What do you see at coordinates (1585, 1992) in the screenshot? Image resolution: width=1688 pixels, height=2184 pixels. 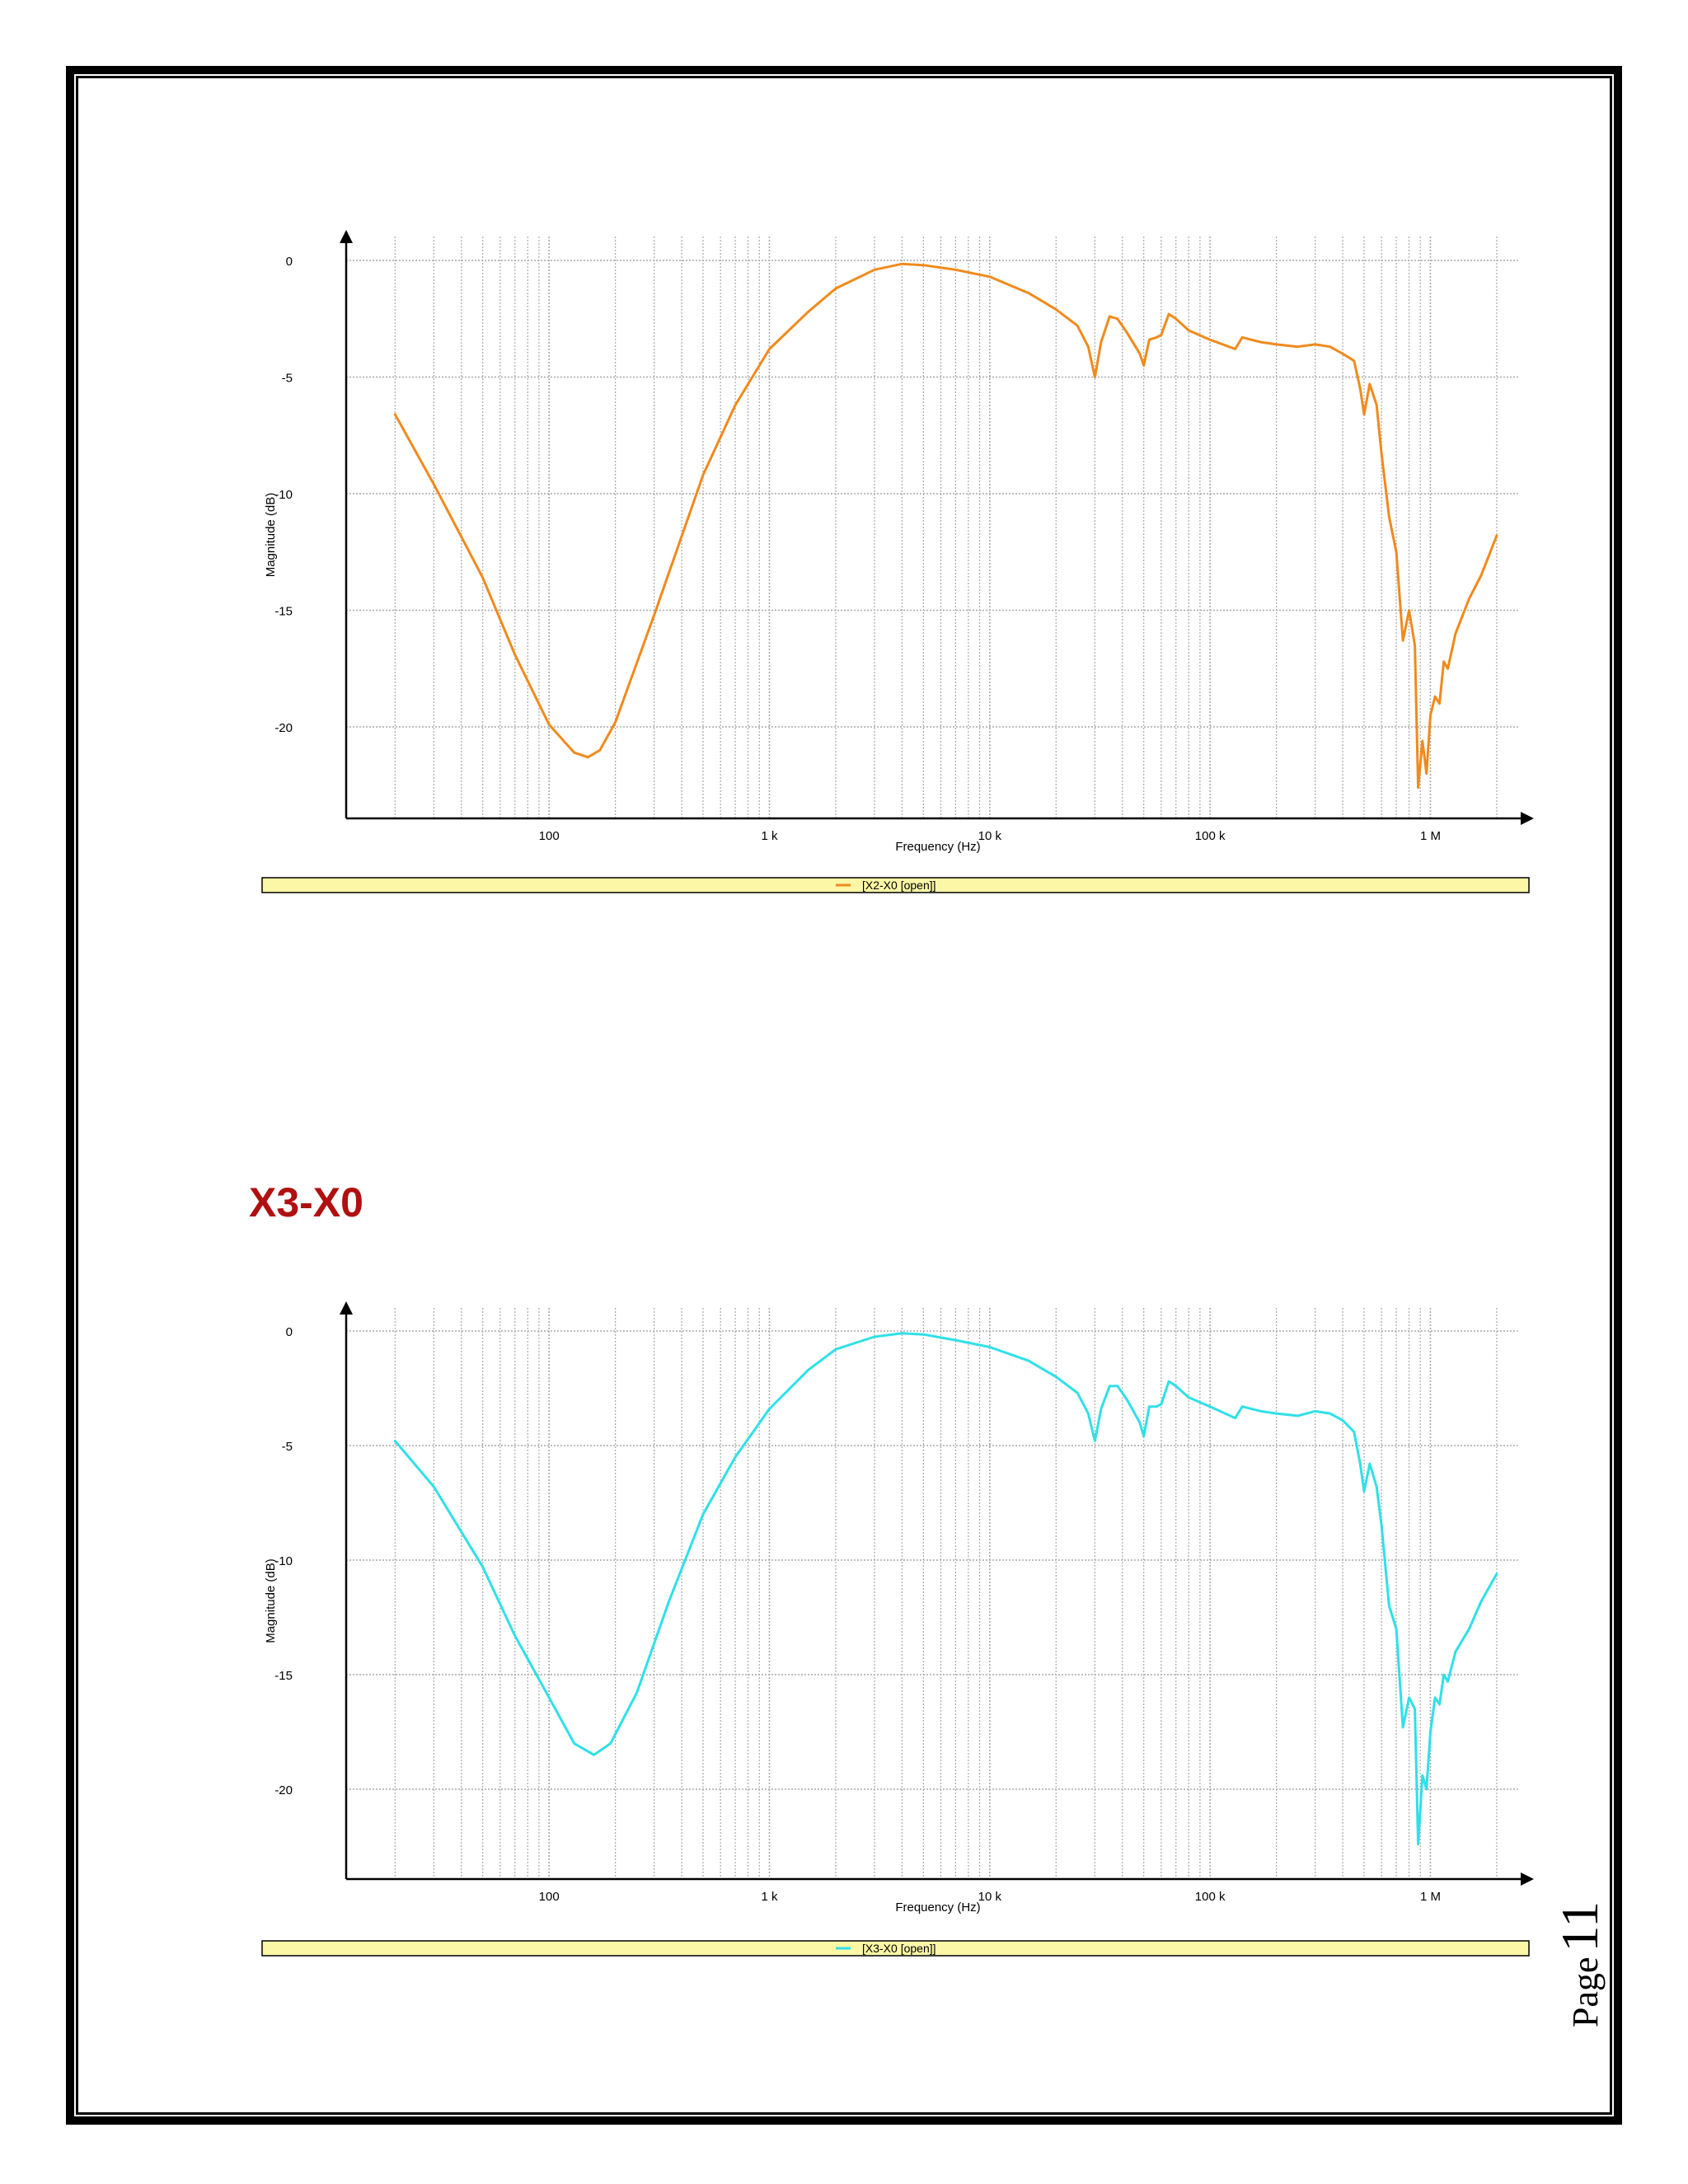 I see `page-word: Page` at bounding box center [1585, 1992].